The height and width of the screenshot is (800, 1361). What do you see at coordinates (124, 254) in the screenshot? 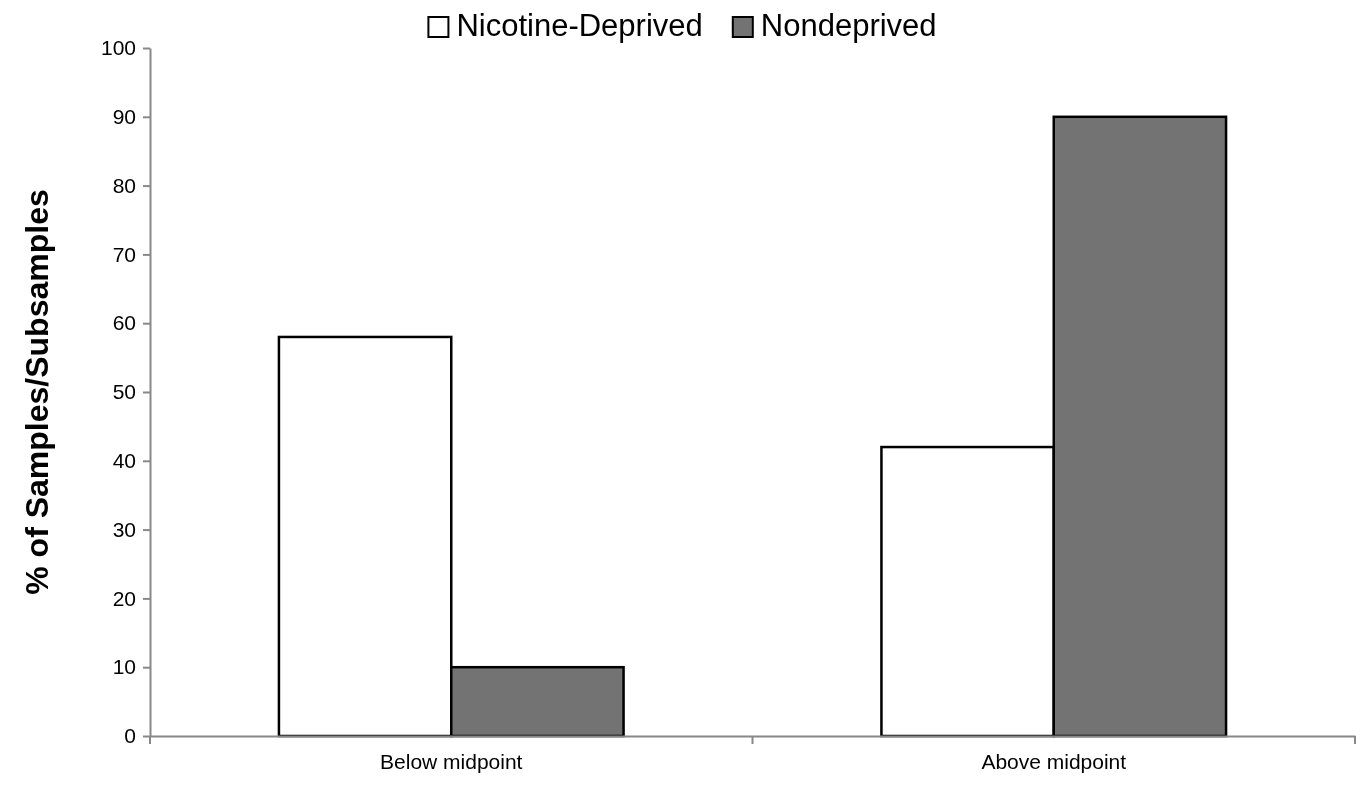
I see `y-tick-label: 70` at bounding box center [124, 254].